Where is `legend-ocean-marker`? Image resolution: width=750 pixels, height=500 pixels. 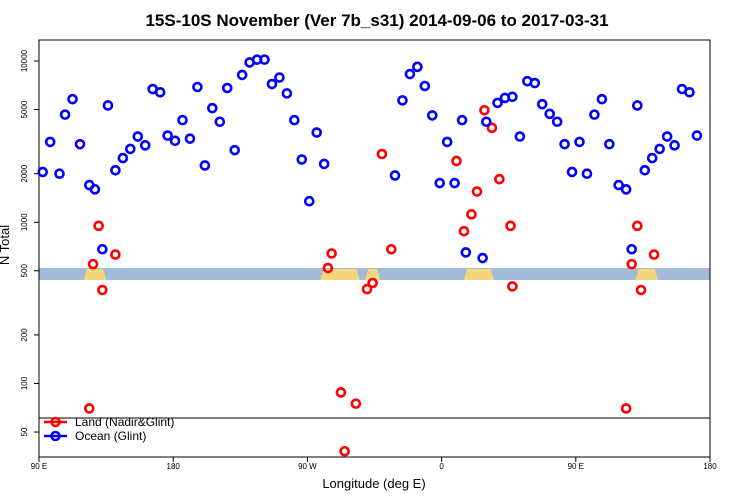
legend-ocean-marker is located at coordinates (55, 436).